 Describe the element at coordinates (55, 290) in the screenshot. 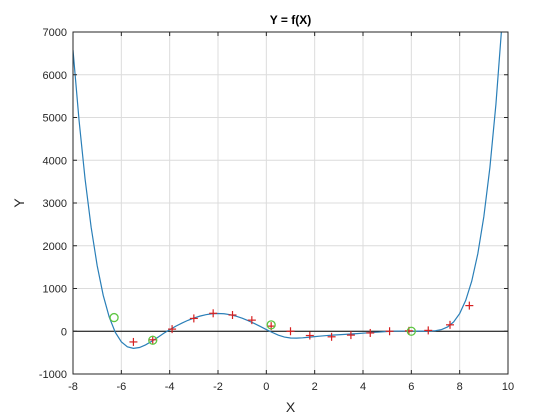

I see `y-tick-label: 1000` at that location.